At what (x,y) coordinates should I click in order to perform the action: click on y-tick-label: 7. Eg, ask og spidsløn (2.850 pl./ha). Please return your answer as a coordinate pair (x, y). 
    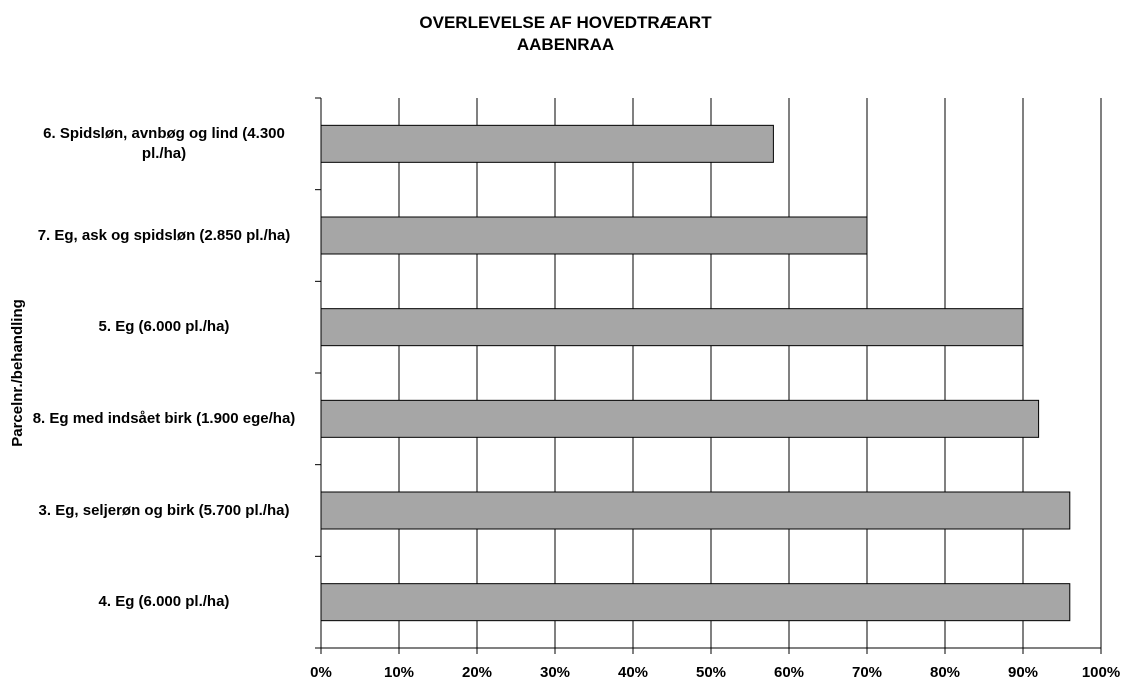
    Looking at the image, I should click on (164, 235).